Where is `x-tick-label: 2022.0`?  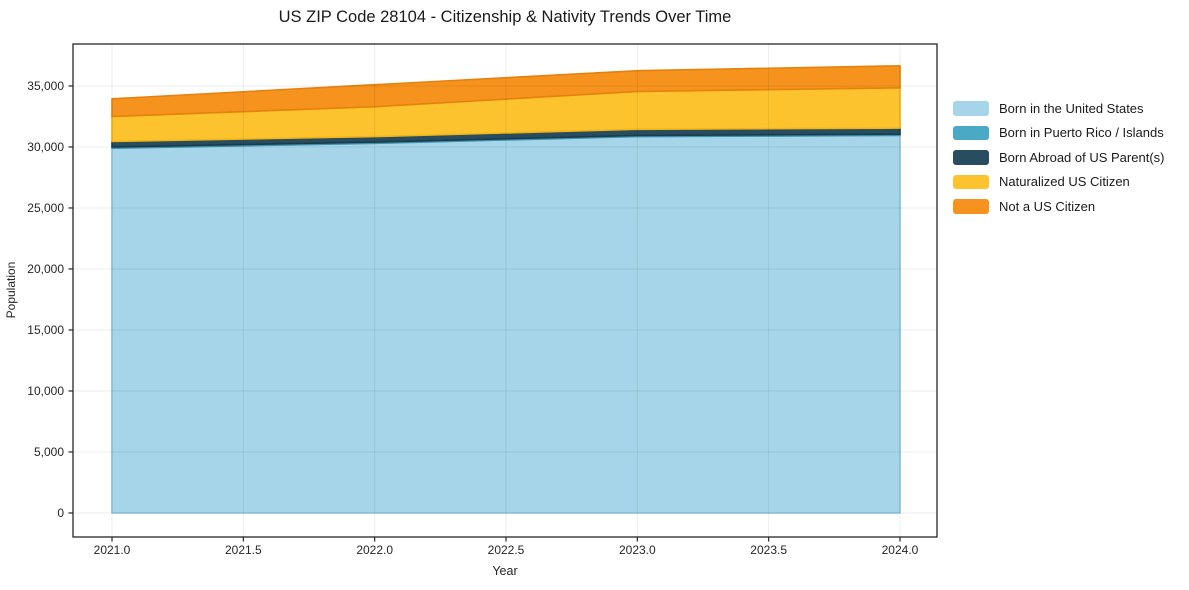 x-tick-label: 2022.0 is located at coordinates (374, 550).